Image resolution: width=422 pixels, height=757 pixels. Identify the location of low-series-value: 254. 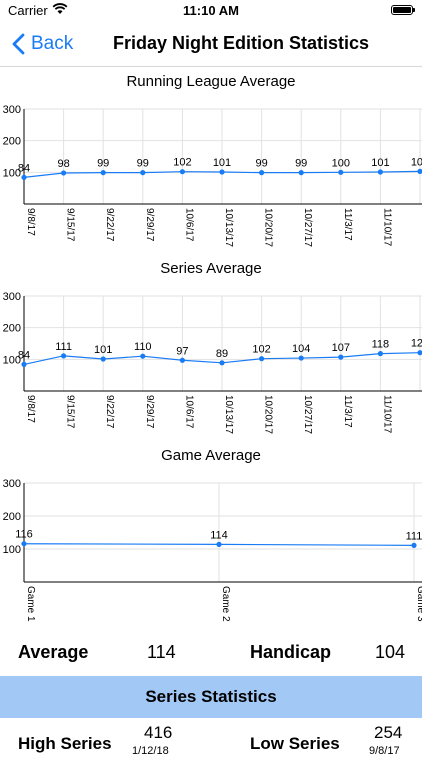
(388, 732).